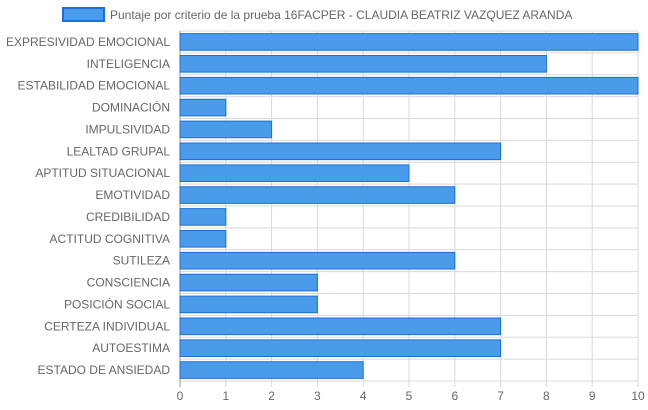  What do you see at coordinates (141, 261) in the screenshot?
I see `category-label: SUTILEZA` at bounding box center [141, 261].